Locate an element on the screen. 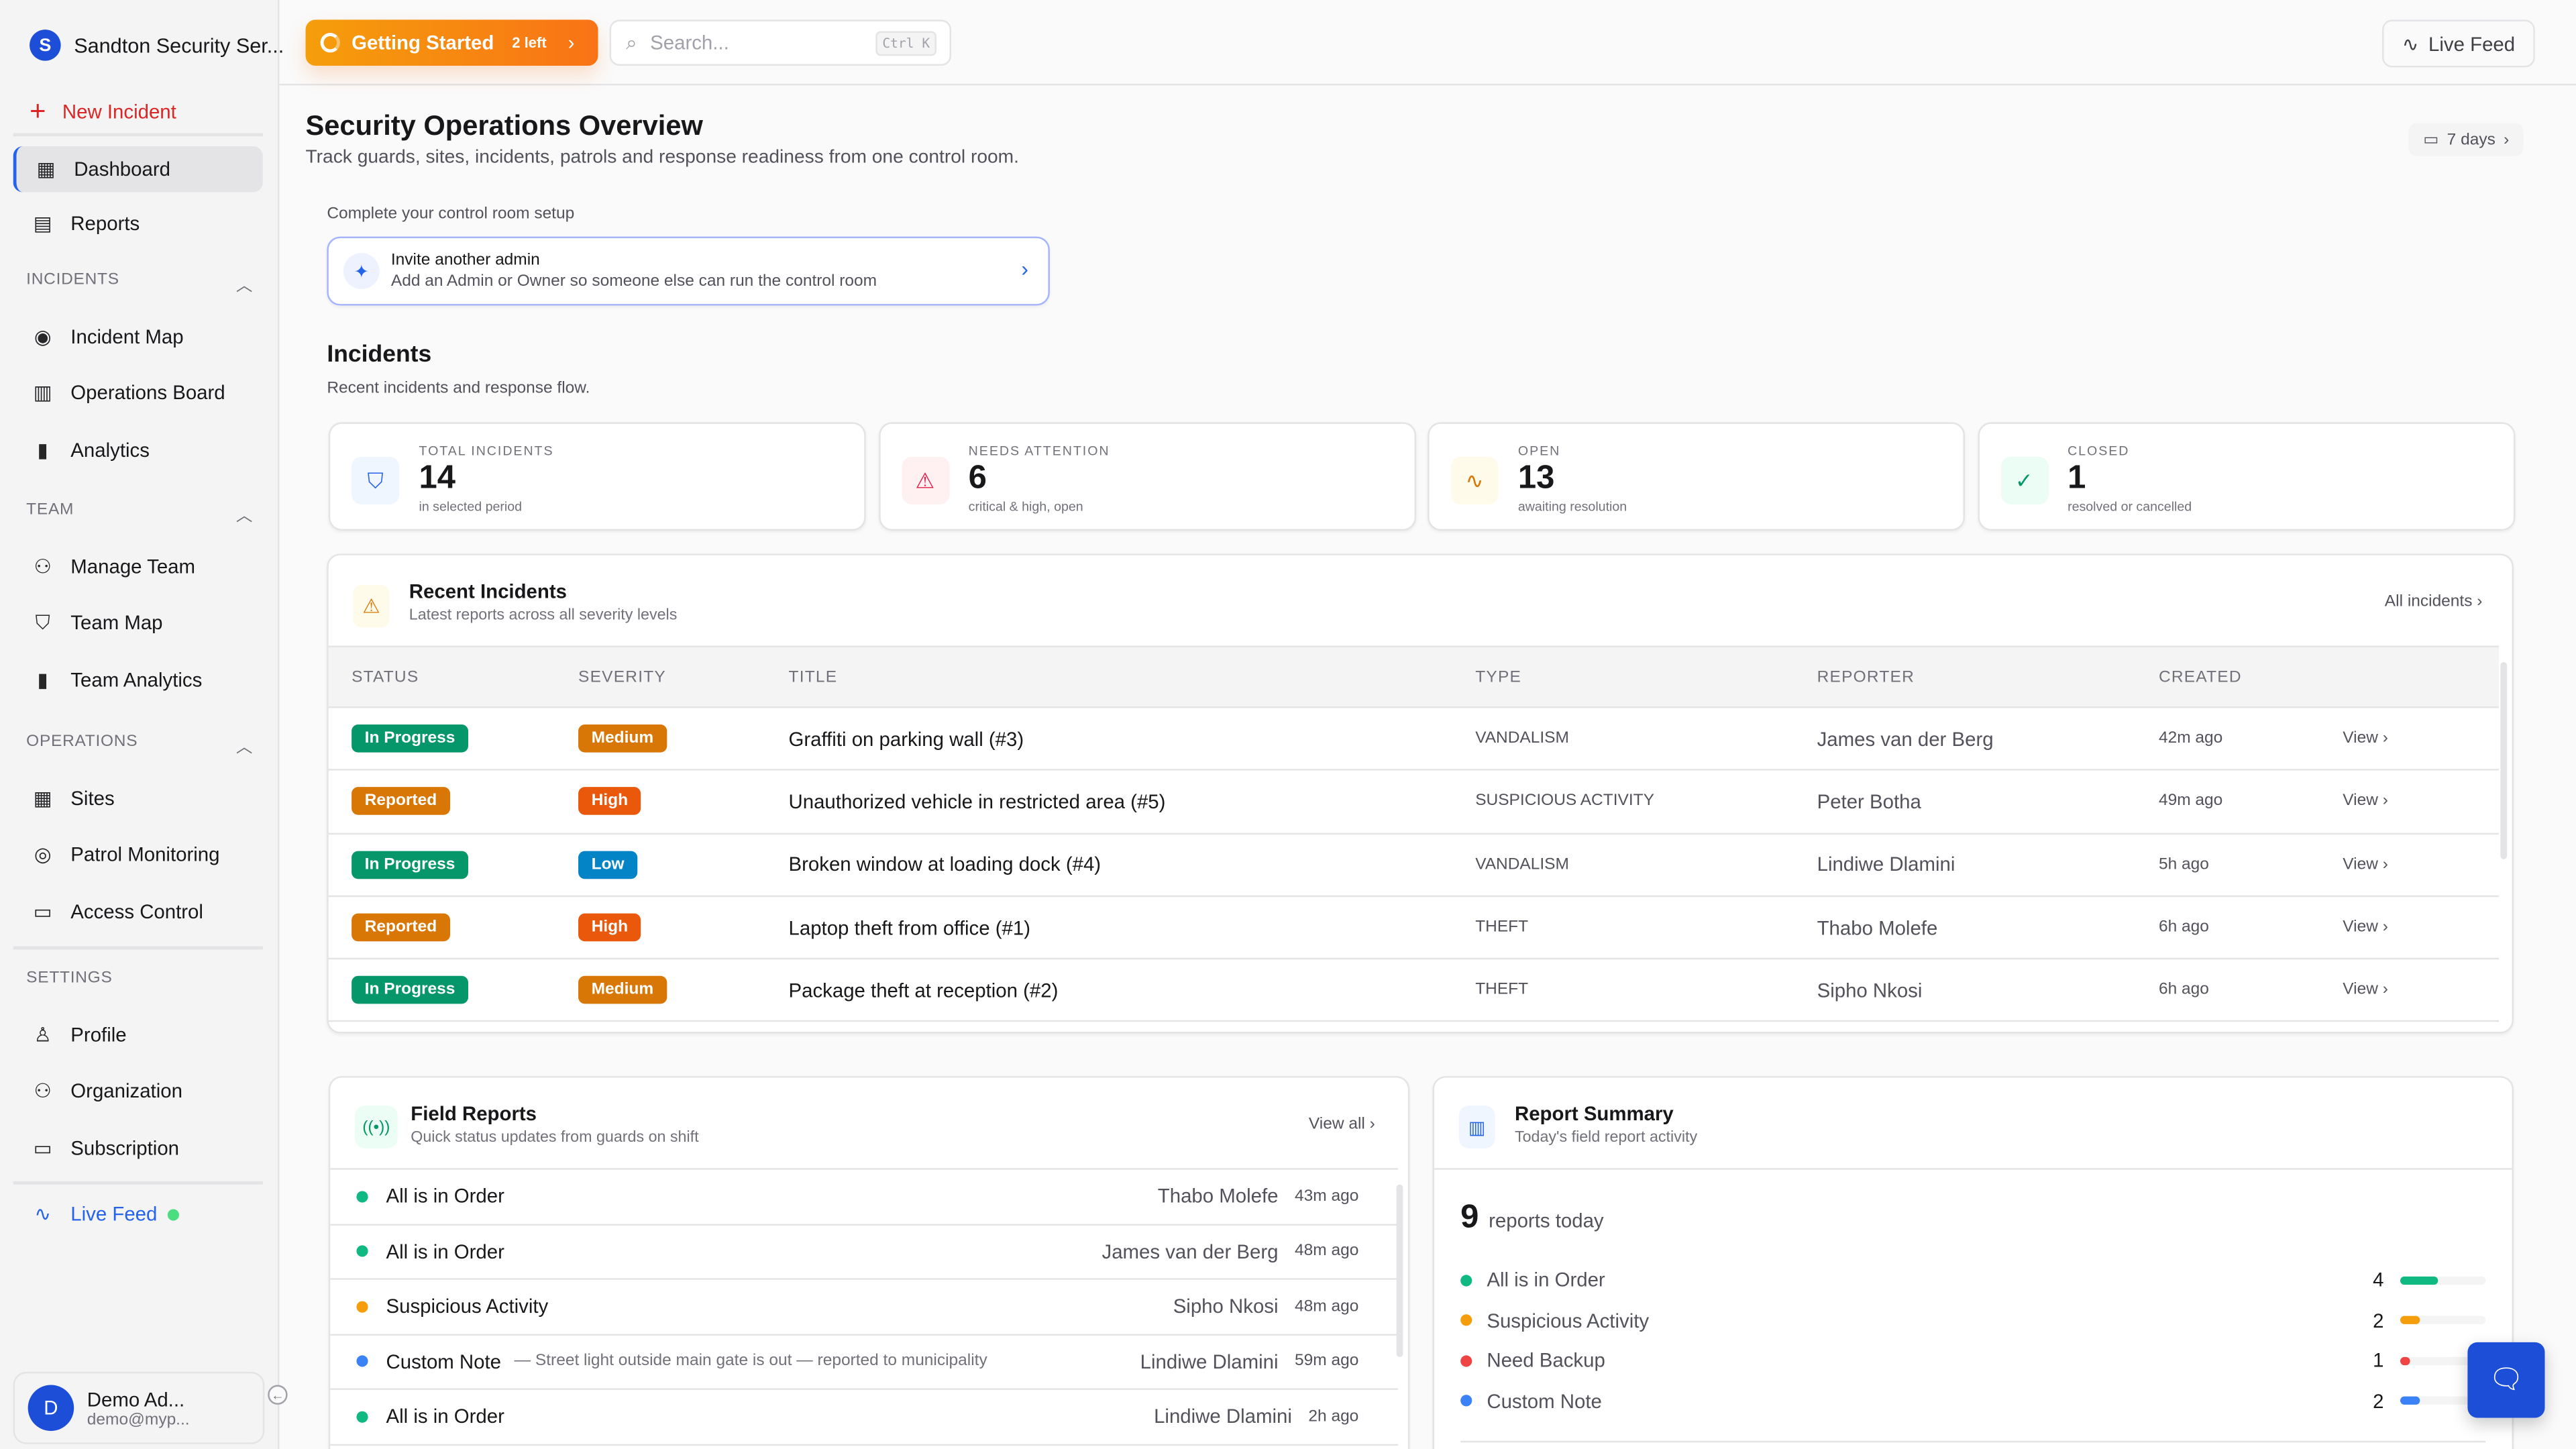 This screenshot has height=1449, width=2576. stat-card-needs-attention: ⚠ NEEDS ATTENTION 6 critical & high, open is located at coordinates (1146, 476).